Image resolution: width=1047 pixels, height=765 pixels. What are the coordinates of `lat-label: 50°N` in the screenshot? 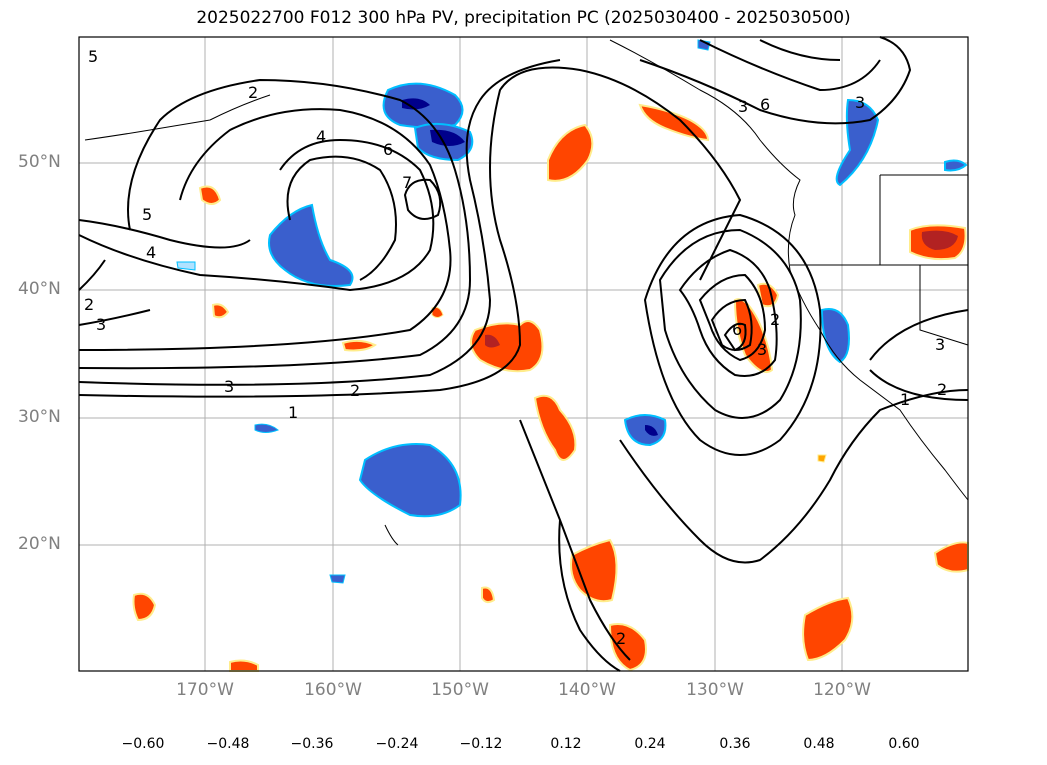 It's located at (39, 162).